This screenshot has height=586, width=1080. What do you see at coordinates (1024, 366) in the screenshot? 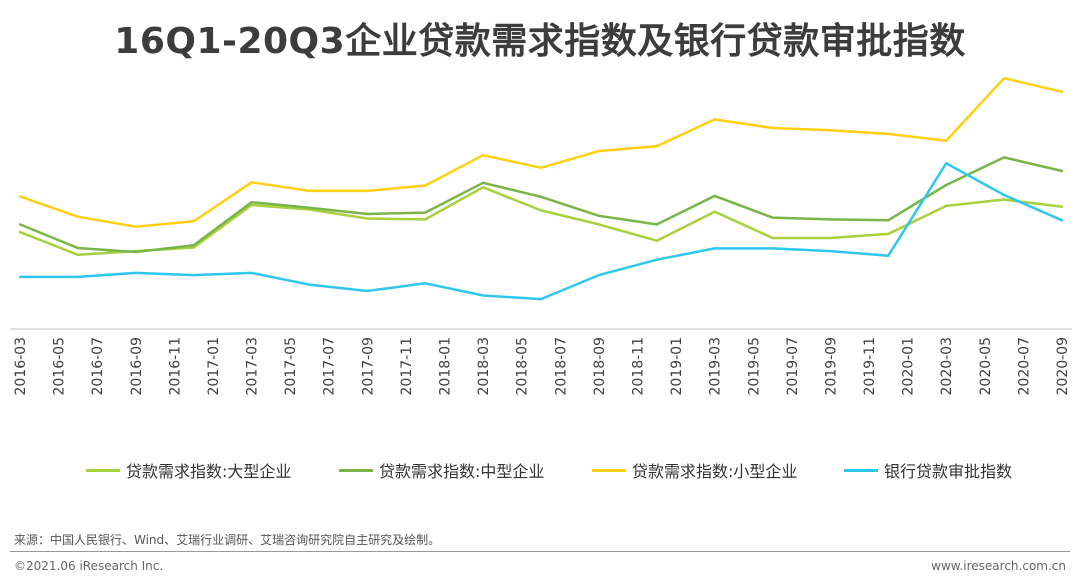
I see `x-tick-label: 2020-07` at bounding box center [1024, 366].